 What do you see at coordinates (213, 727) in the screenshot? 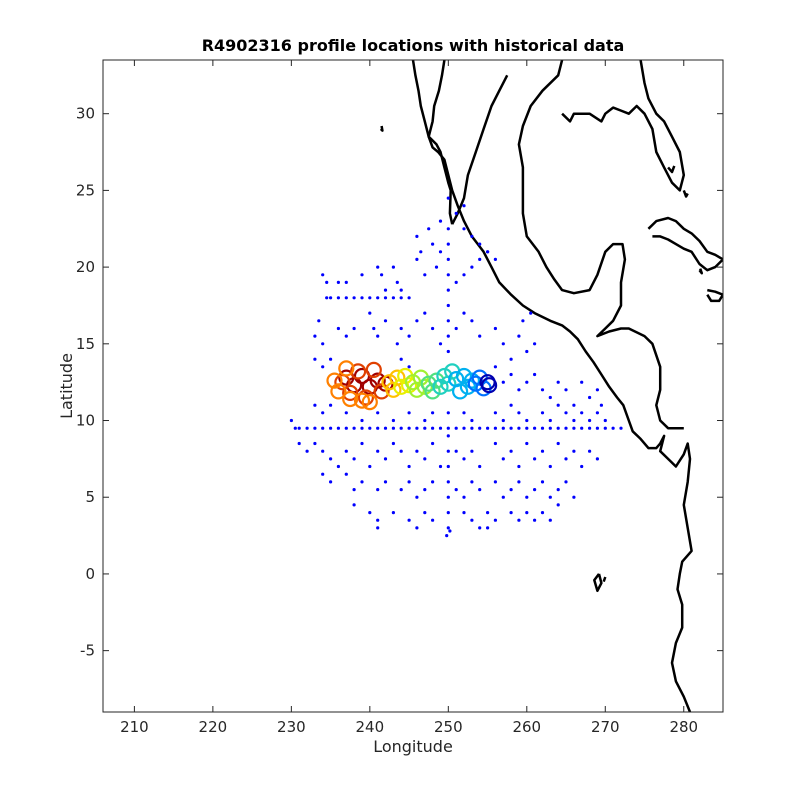
I see `x-tick-label: 220` at bounding box center [213, 727].